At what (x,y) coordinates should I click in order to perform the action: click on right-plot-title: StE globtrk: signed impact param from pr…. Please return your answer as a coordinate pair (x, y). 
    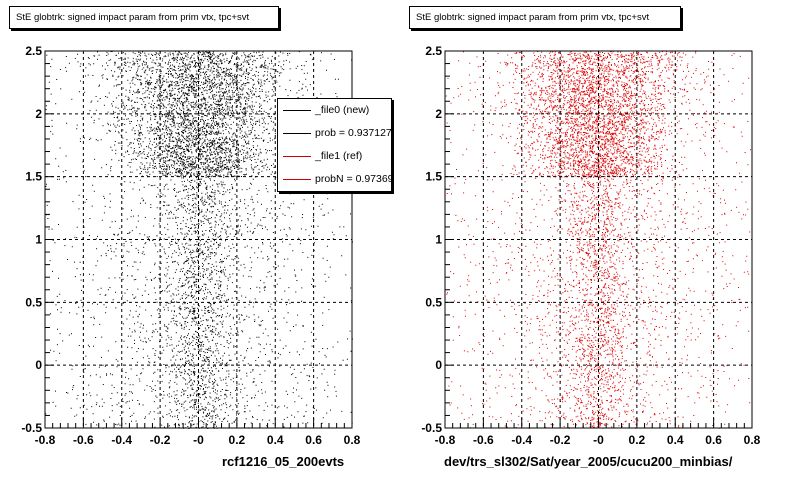
    Looking at the image, I should click on (545, 17).